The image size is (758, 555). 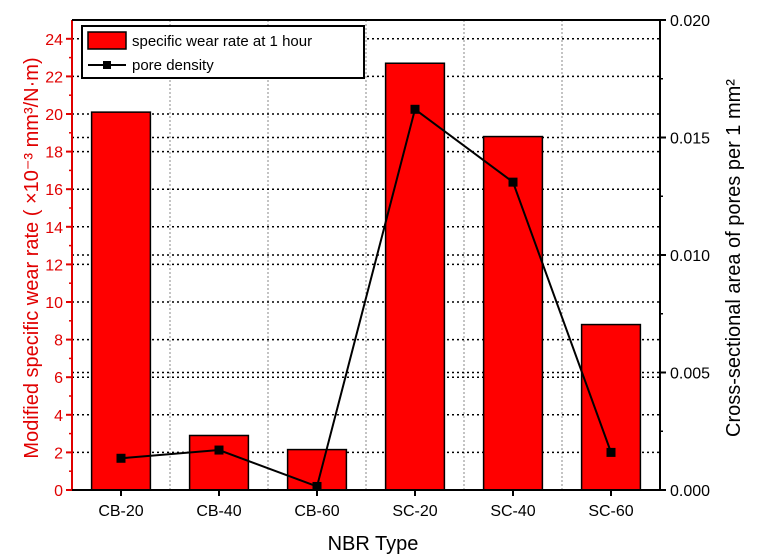 I want to click on y-right-tick-label: 0.015, so click(x=690, y=139).